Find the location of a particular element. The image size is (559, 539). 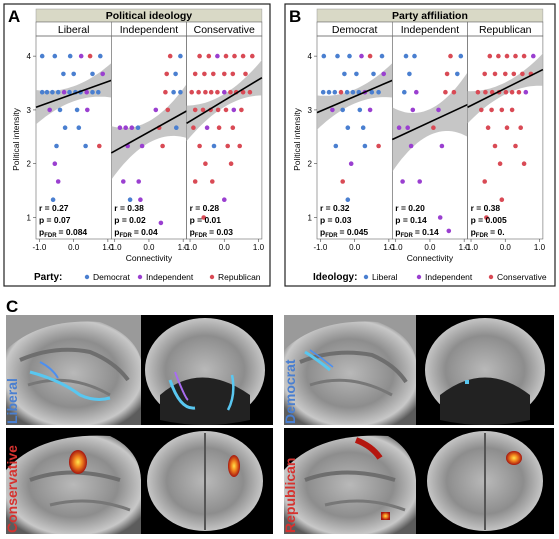

chart-title: Political ideology is located at coordinates (149, 16).